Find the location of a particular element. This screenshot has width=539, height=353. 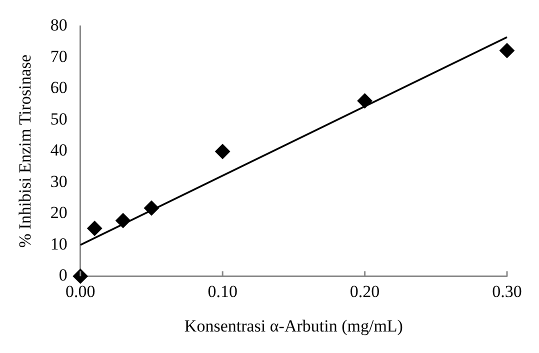

y-tick-label: 20 is located at coordinates (59, 212).